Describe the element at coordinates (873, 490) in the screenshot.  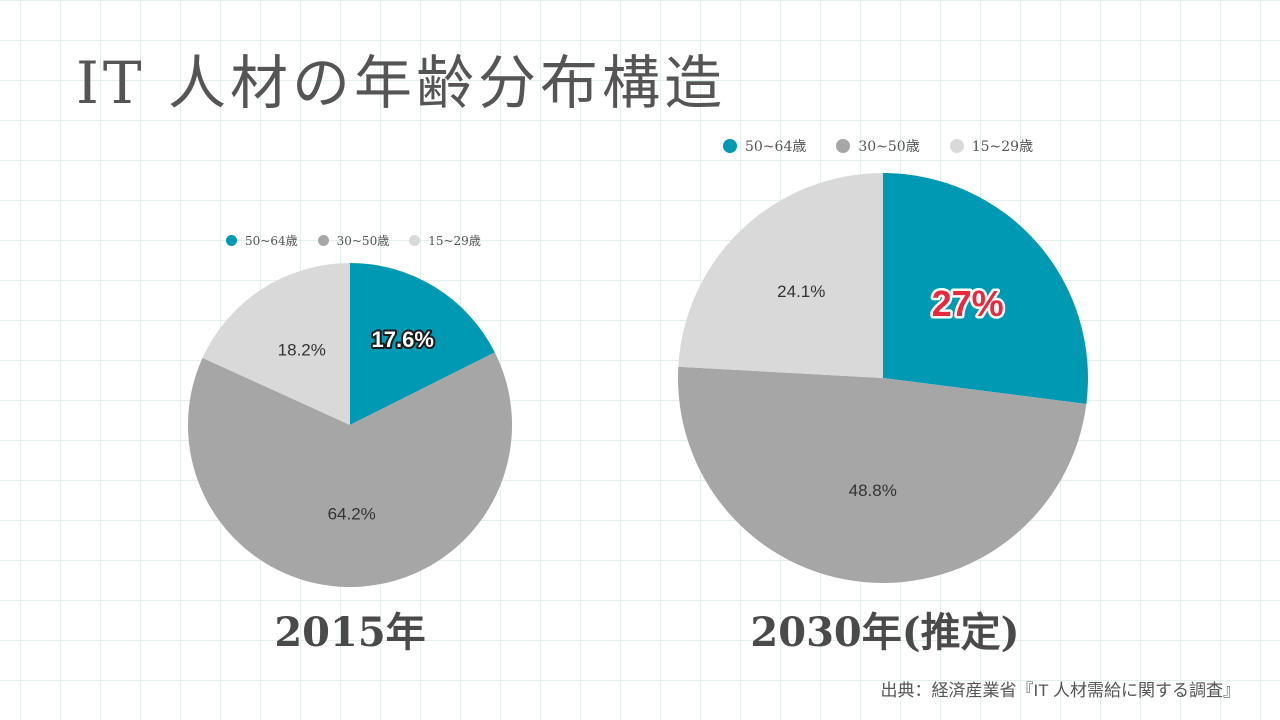
I see `slice-value-label: 48.8%` at that location.